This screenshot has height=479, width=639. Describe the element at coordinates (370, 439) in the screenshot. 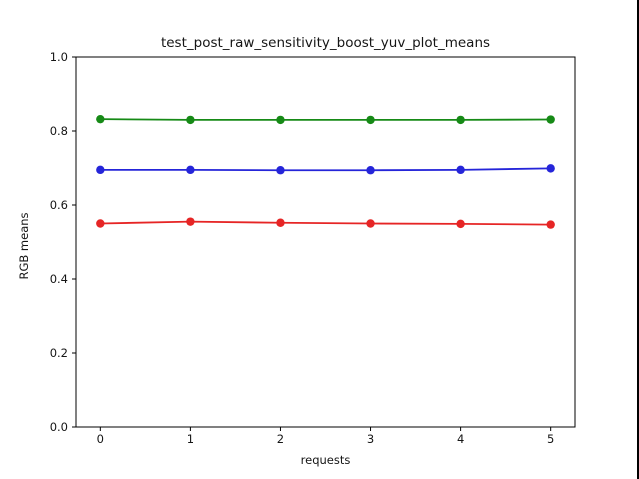

I see `x-tick-label: 3` at that location.